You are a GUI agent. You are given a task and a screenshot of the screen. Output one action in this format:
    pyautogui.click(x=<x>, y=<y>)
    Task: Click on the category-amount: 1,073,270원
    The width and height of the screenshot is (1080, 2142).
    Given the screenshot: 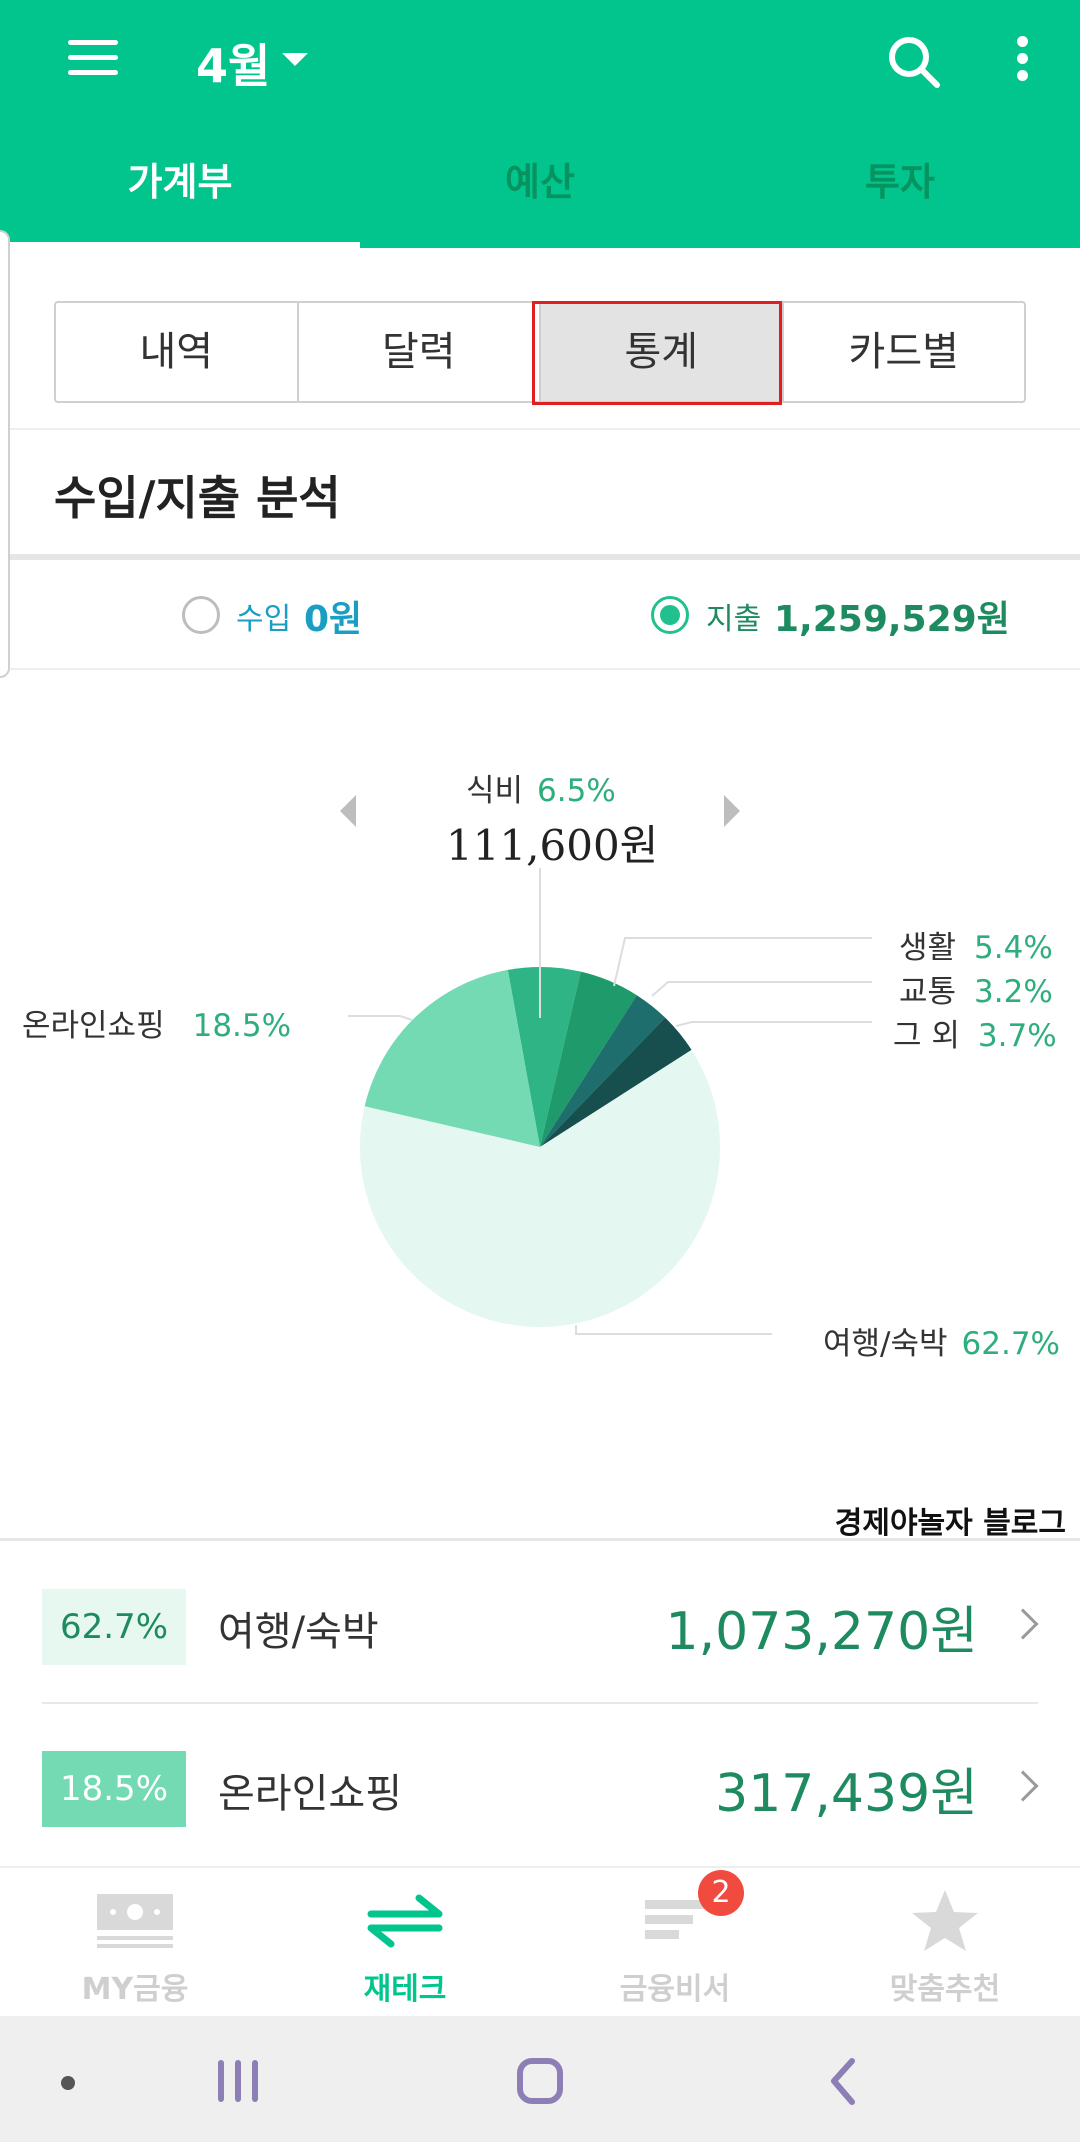 What is the action you would take?
    pyautogui.click(x=822, y=1632)
    